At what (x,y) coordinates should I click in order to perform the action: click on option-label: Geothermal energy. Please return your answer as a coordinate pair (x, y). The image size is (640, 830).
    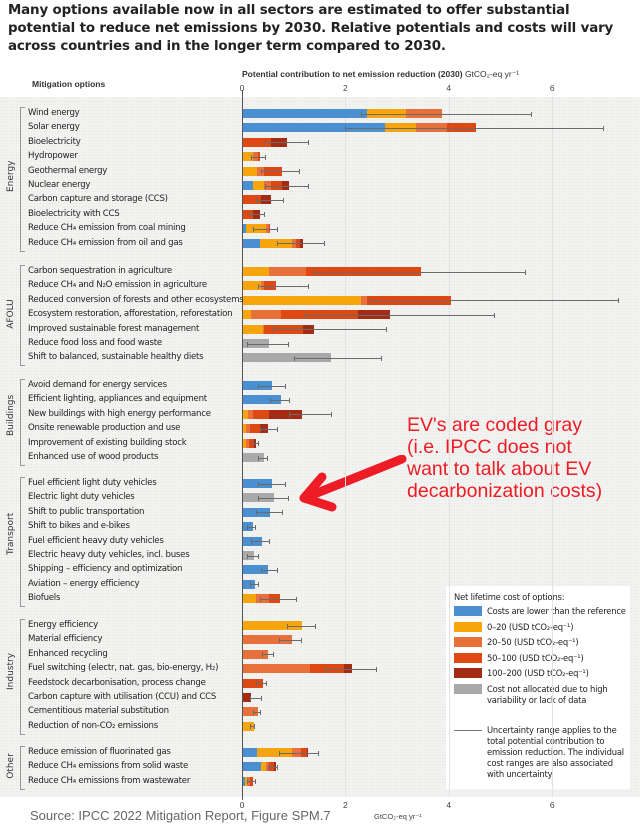
    Looking at the image, I should click on (68, 170).